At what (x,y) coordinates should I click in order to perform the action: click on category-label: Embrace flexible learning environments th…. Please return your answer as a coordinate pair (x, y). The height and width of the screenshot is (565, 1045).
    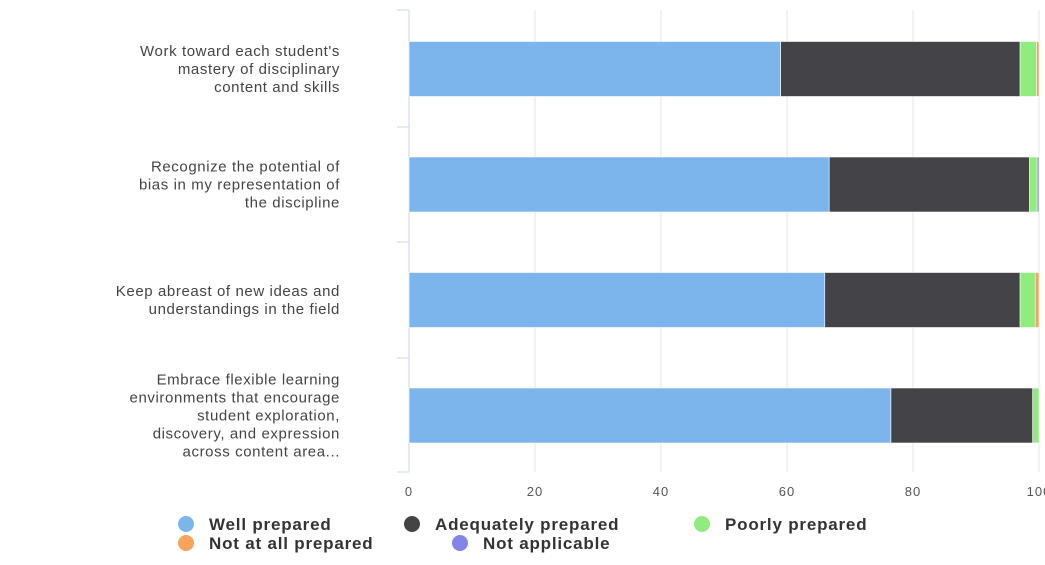
    Looking at the image, I should click on (235, 416).